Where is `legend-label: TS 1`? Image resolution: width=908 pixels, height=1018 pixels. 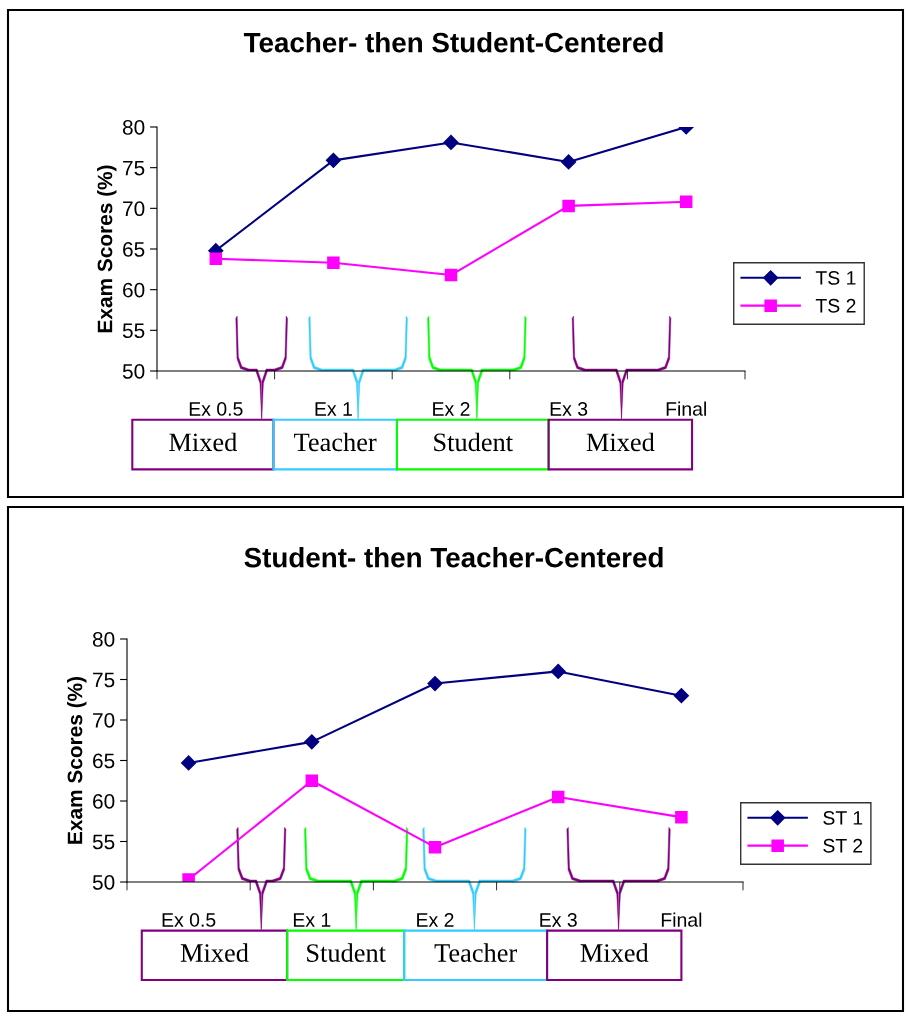
legend-label: TS 1 is located at coordinates (835, 278).